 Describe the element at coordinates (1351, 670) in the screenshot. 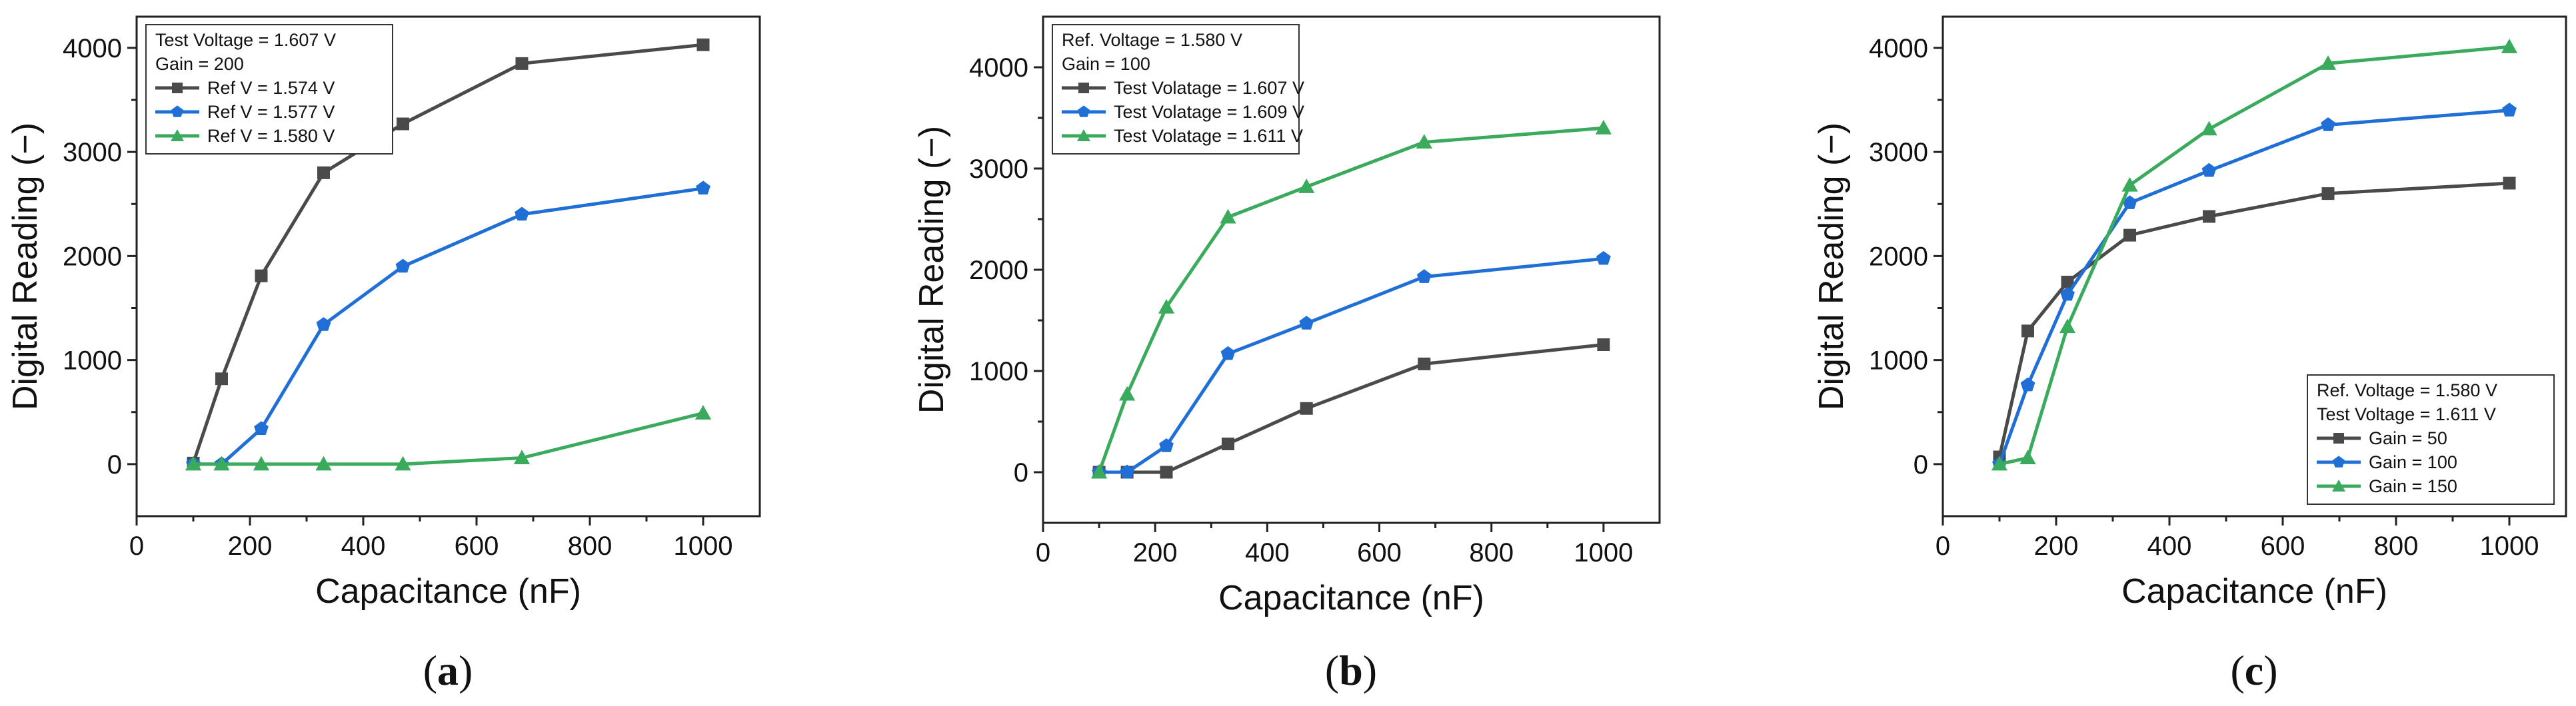

I see `panel-label: (b)` at that location.